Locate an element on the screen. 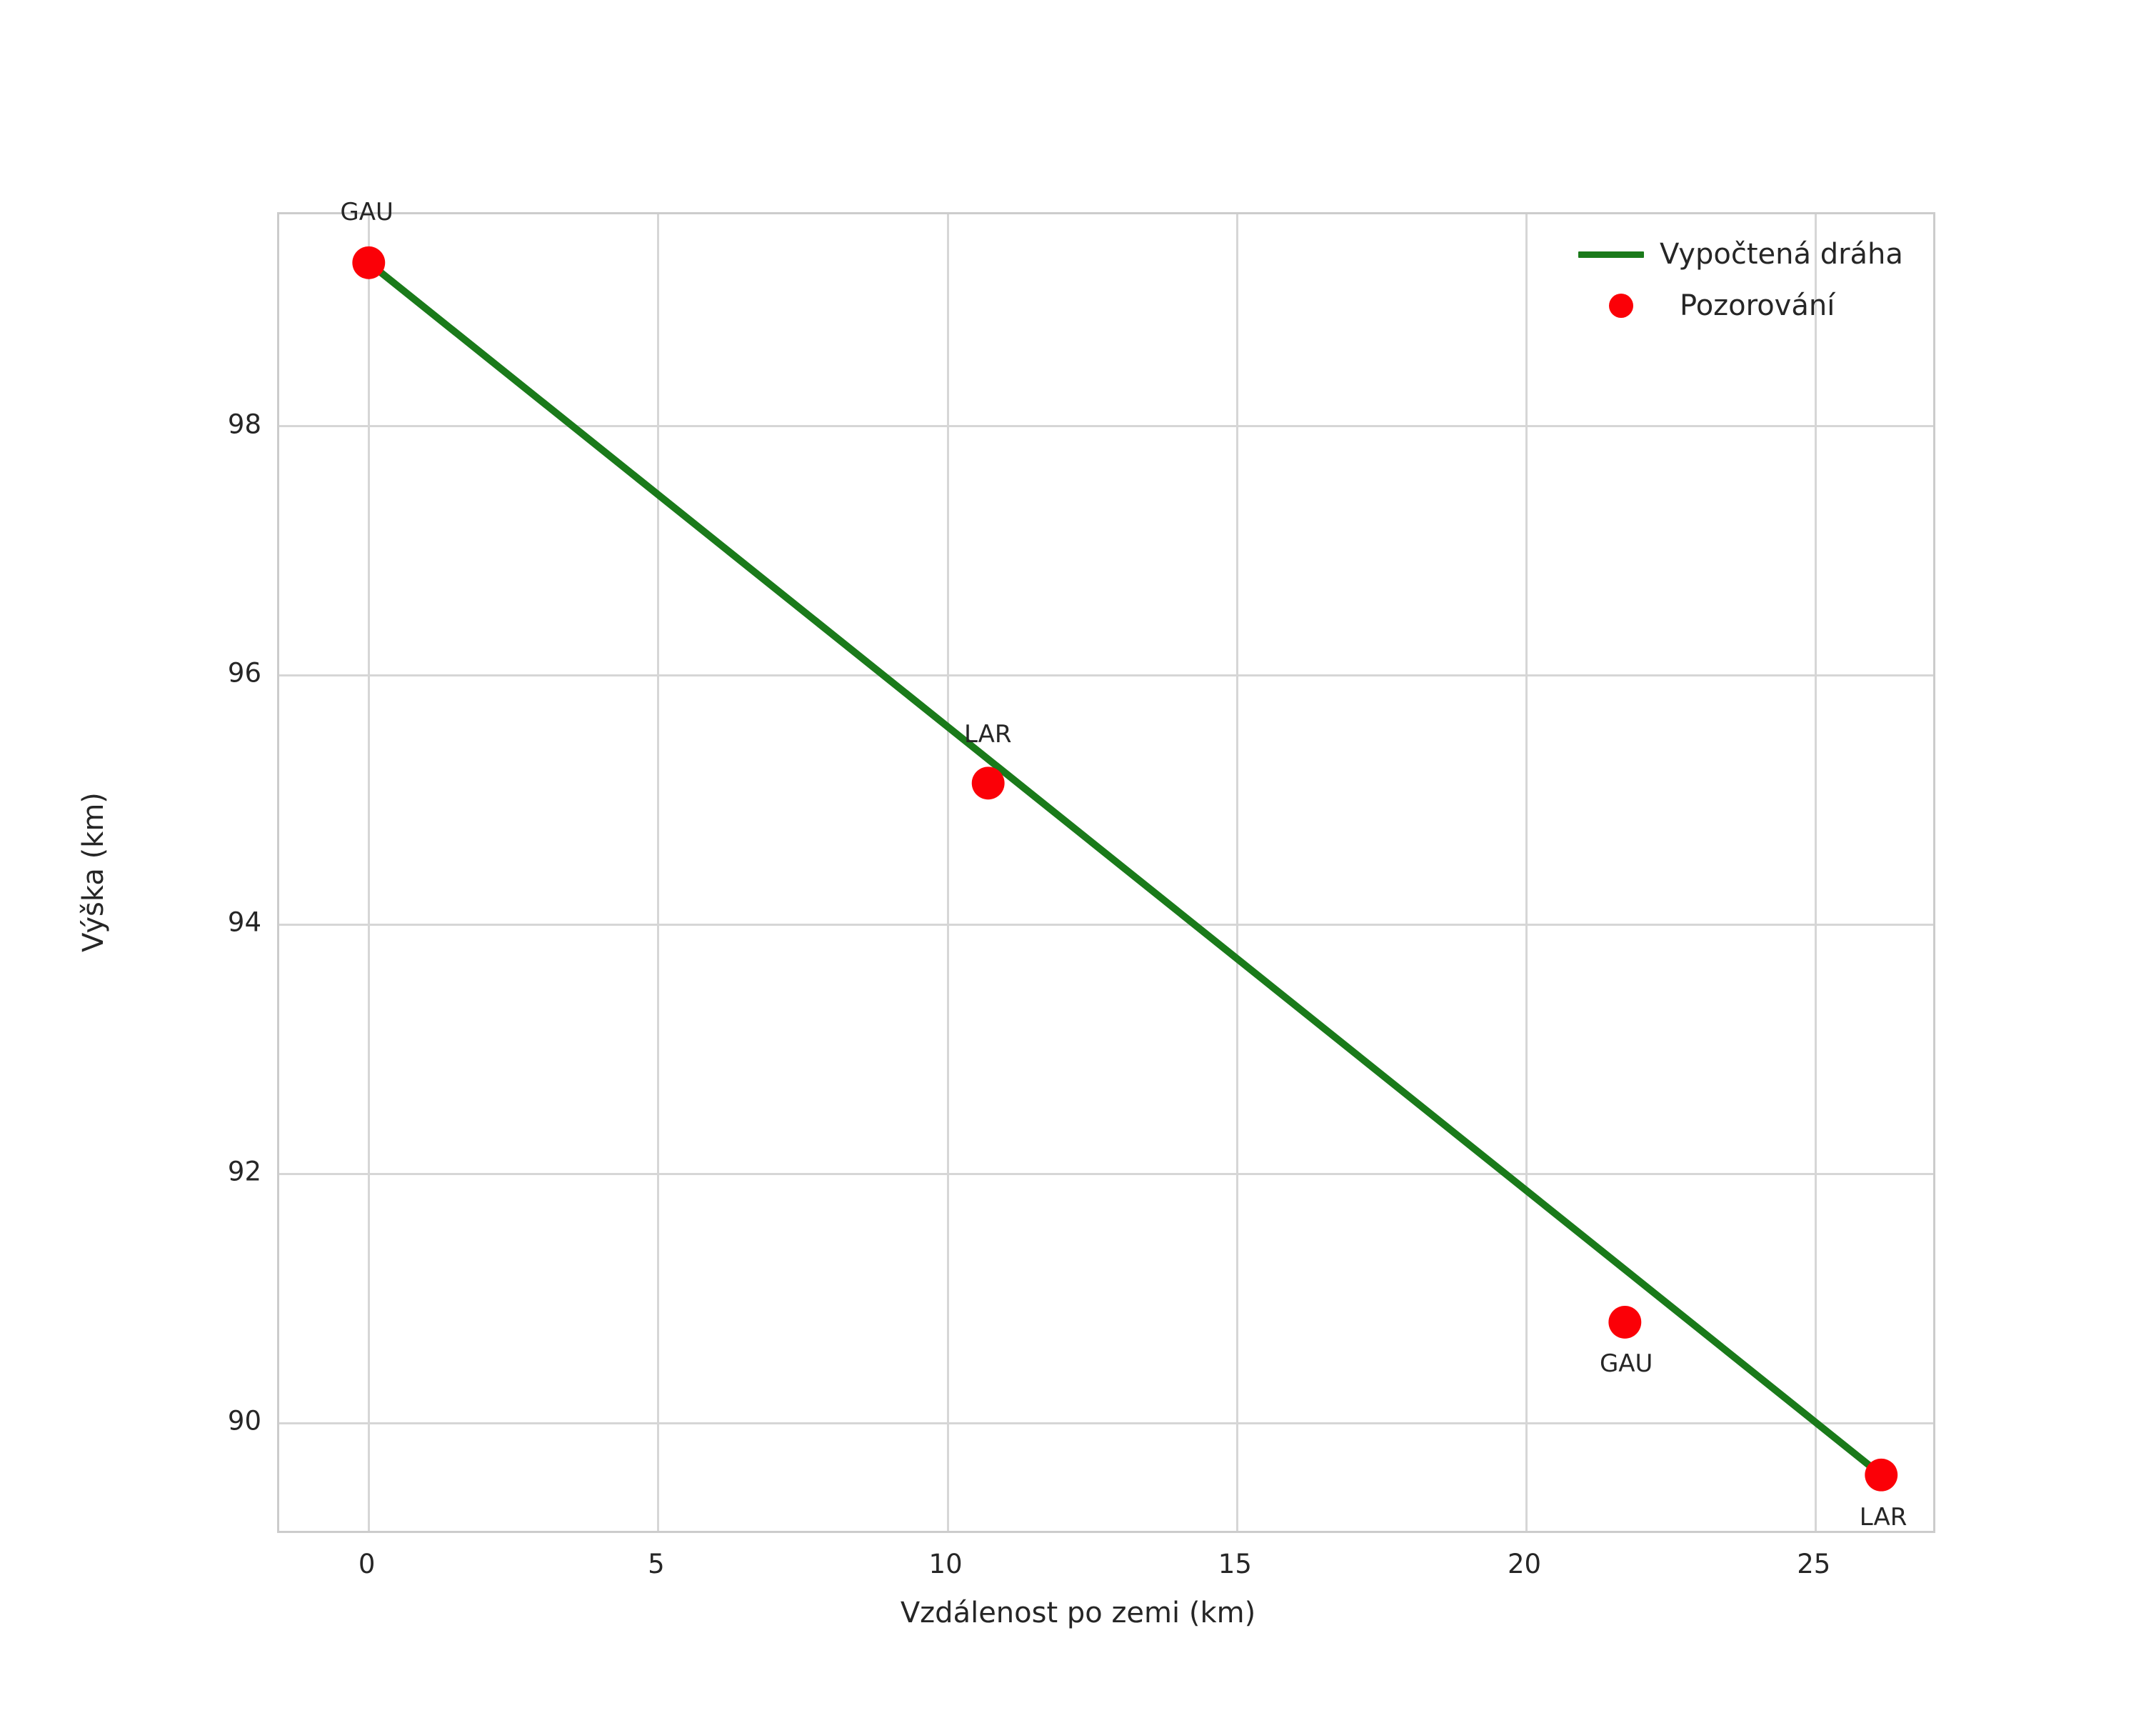 The height and width of the screenshot is (1728, 2156). y-tick-label: 94 is located at coordinates (244, 922).